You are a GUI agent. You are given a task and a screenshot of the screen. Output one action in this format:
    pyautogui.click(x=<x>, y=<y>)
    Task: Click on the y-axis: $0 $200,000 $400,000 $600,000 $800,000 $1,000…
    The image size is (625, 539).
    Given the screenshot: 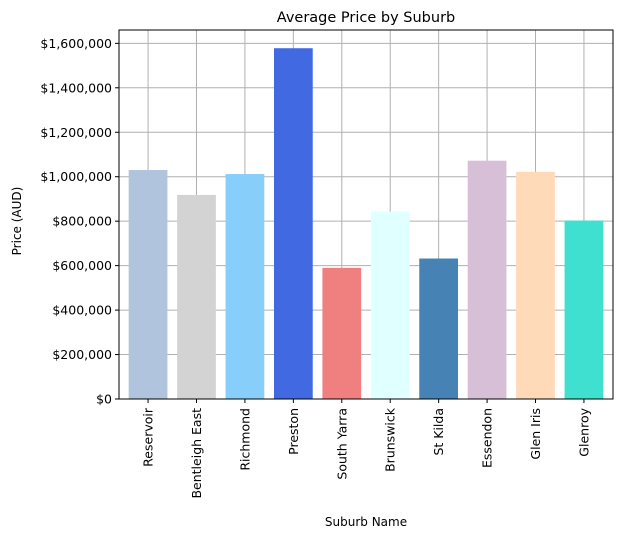 What is the action you would take?
    pyautogui.click(x=79, y=221)
    